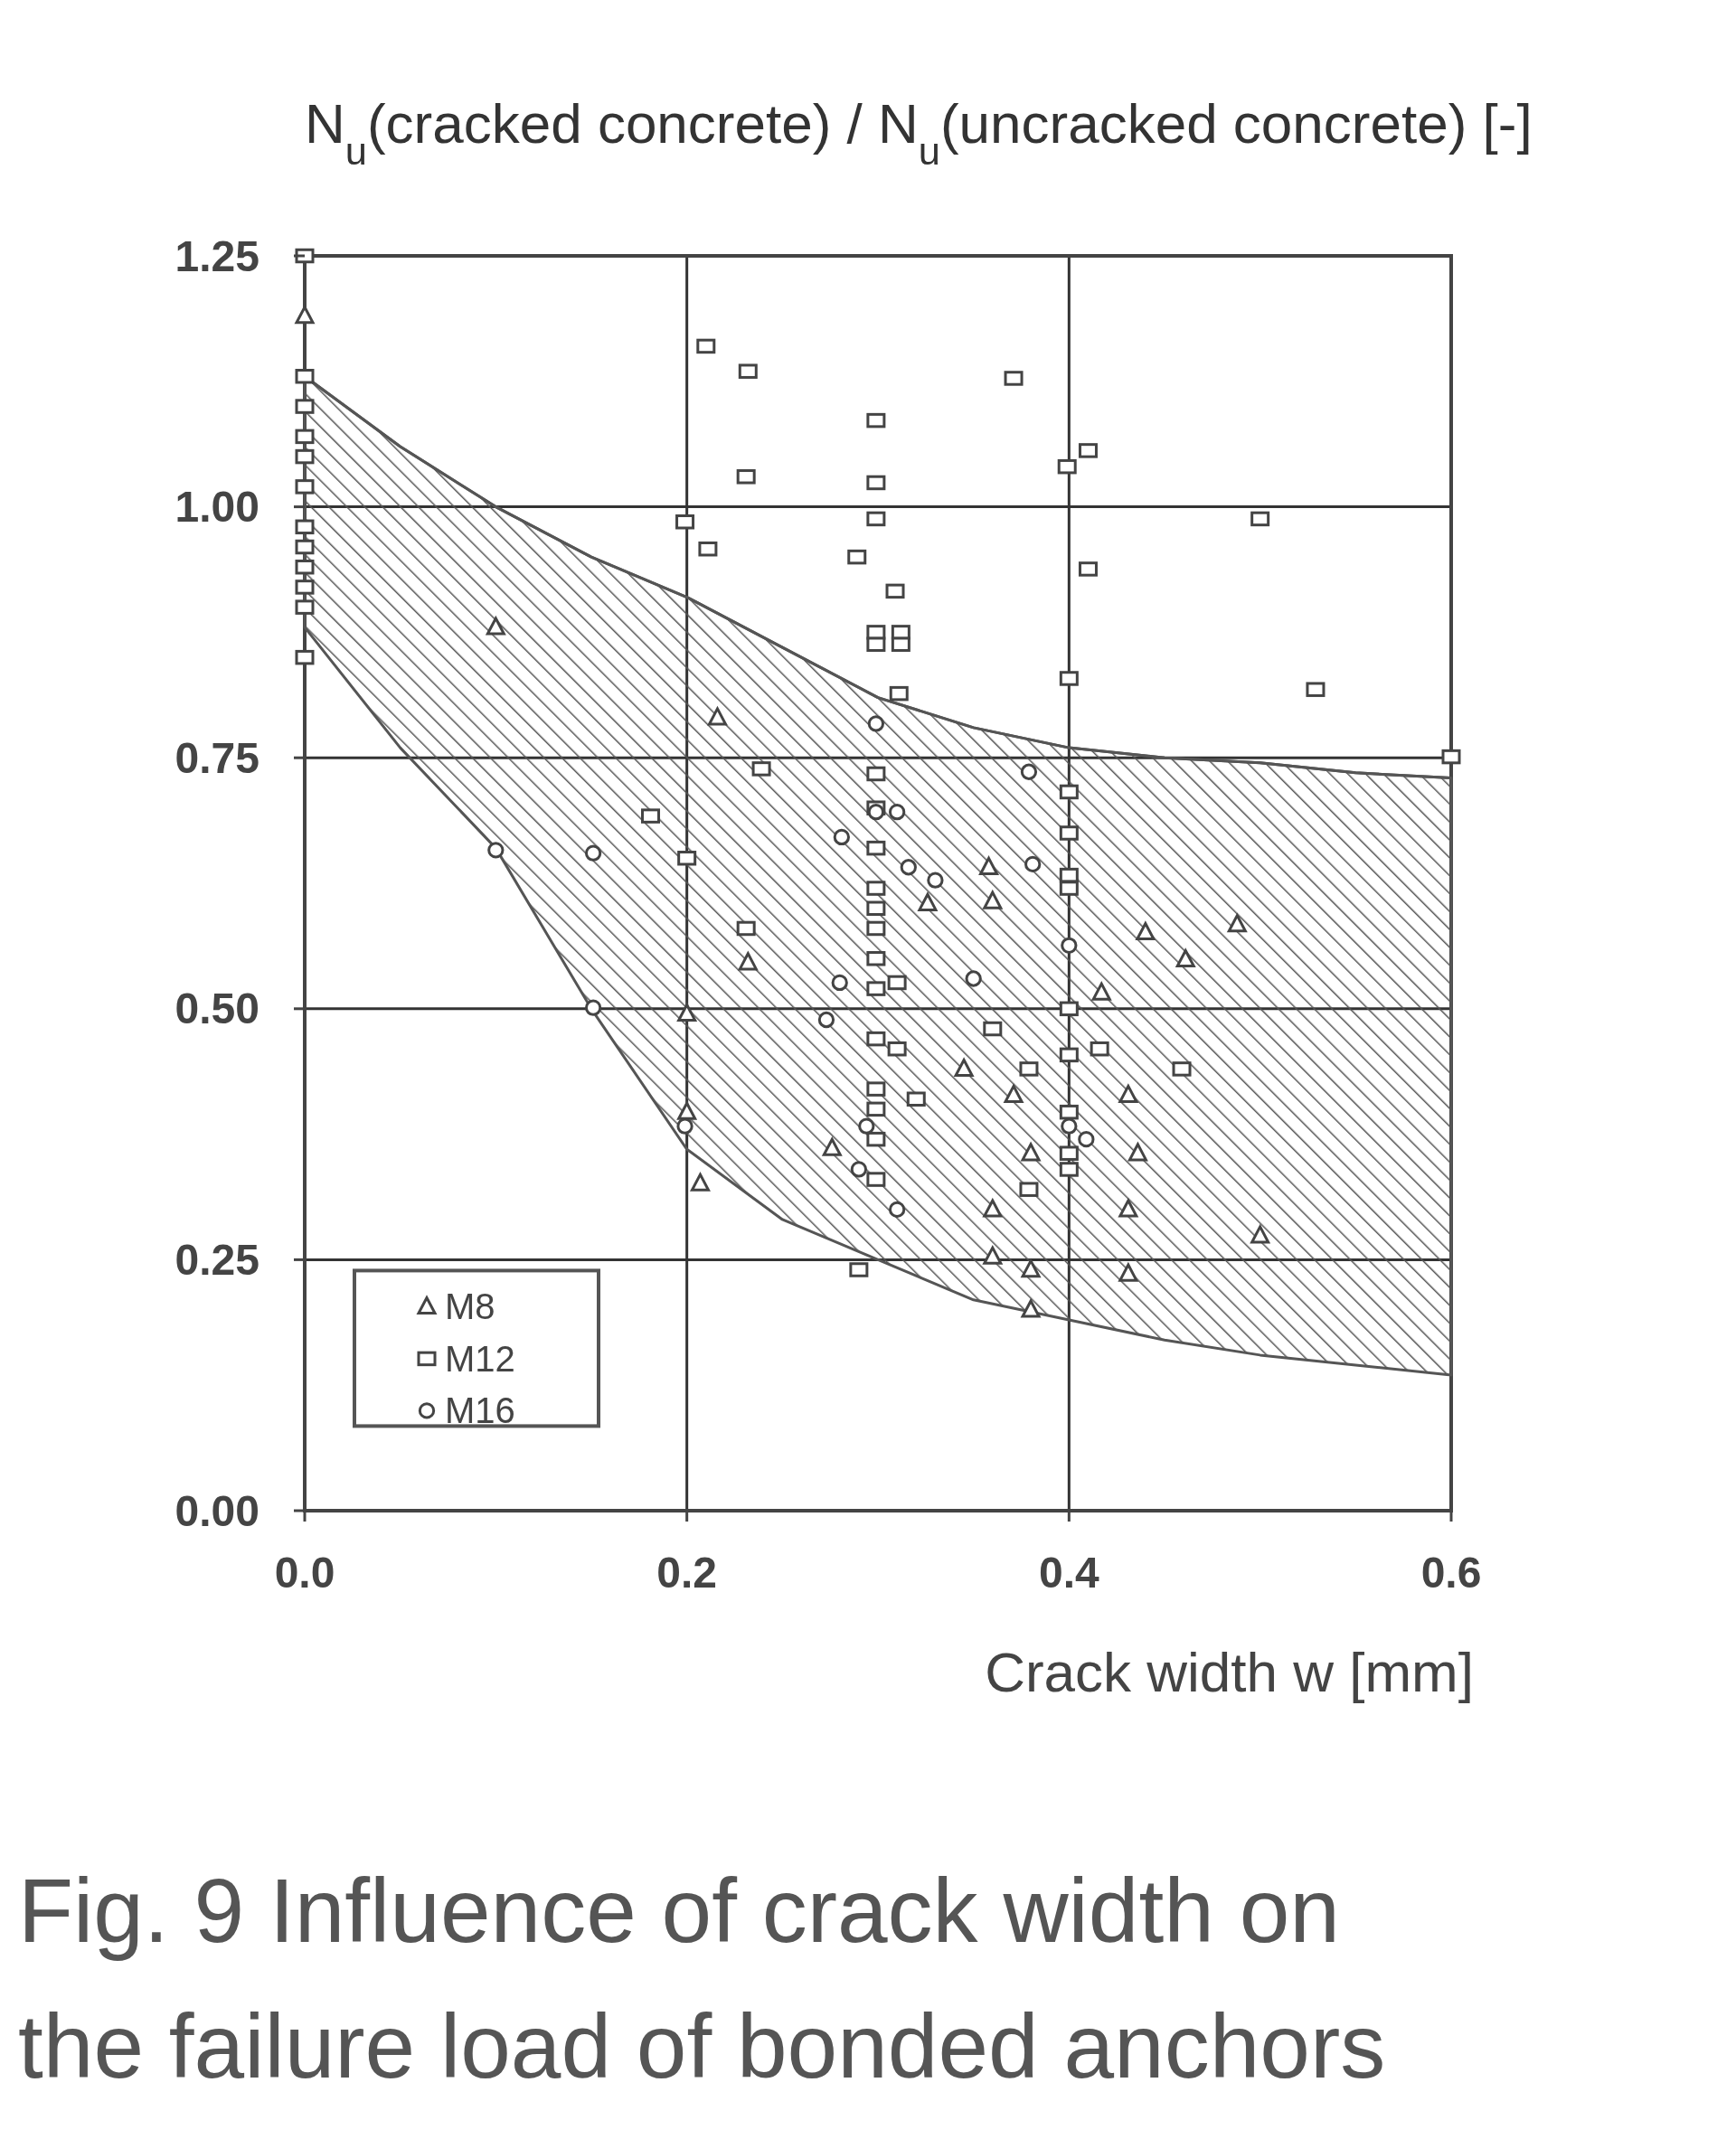  Describe the element at coordinates (480, 1410) in the screenshot. I see `legend-label: M16` at that location.